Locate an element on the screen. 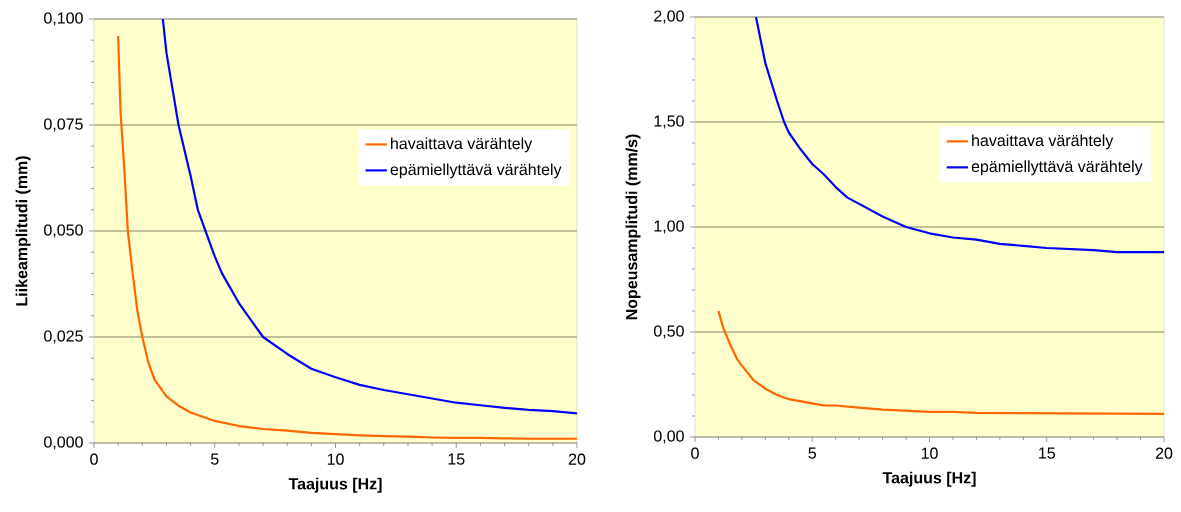 This screenshot has height=512, width=1181. line-series is located at coordinates (941, 362).